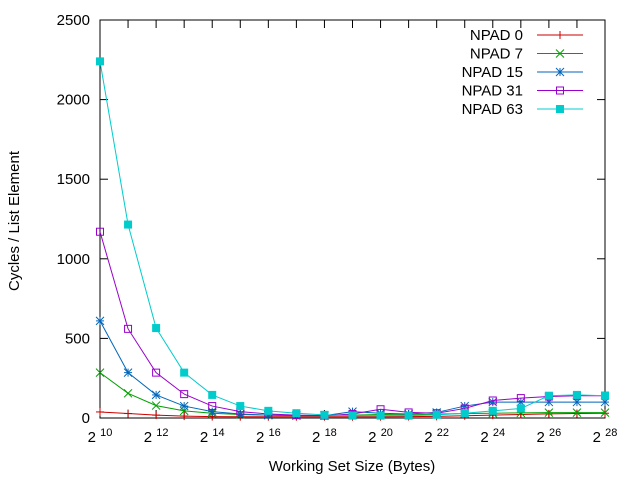 This screenshot has height=480, width=640. Describe the element at coordinates (352, 466) in the screenshot. I see `x-axis-label: Working Set Size (Bytes)` at that location.